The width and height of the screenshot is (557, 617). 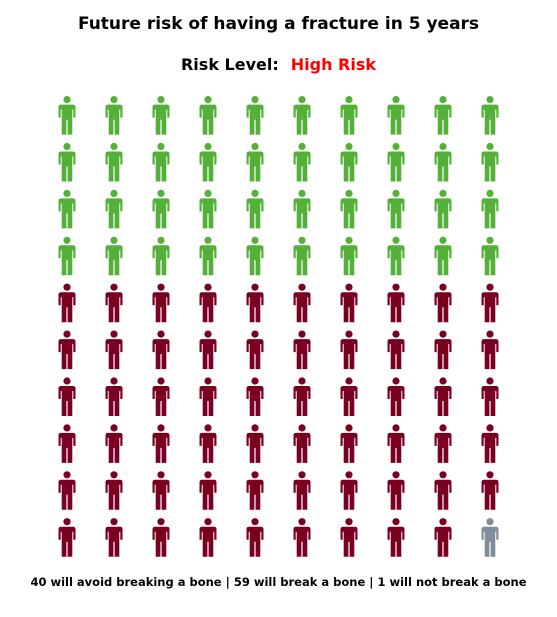 What do you see at coordinates (333, 64) in the screenshot?
I see `risk-level-value: High Risk` at bounding box center [333, 64].